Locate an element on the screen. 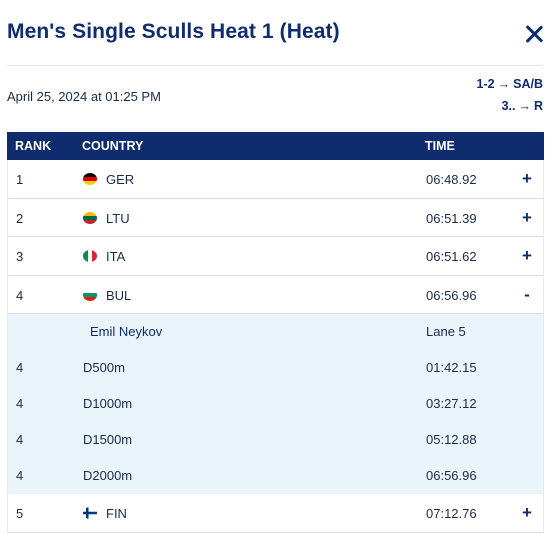  time-cell: 06:51.39 is located at coordinates (451, 218).